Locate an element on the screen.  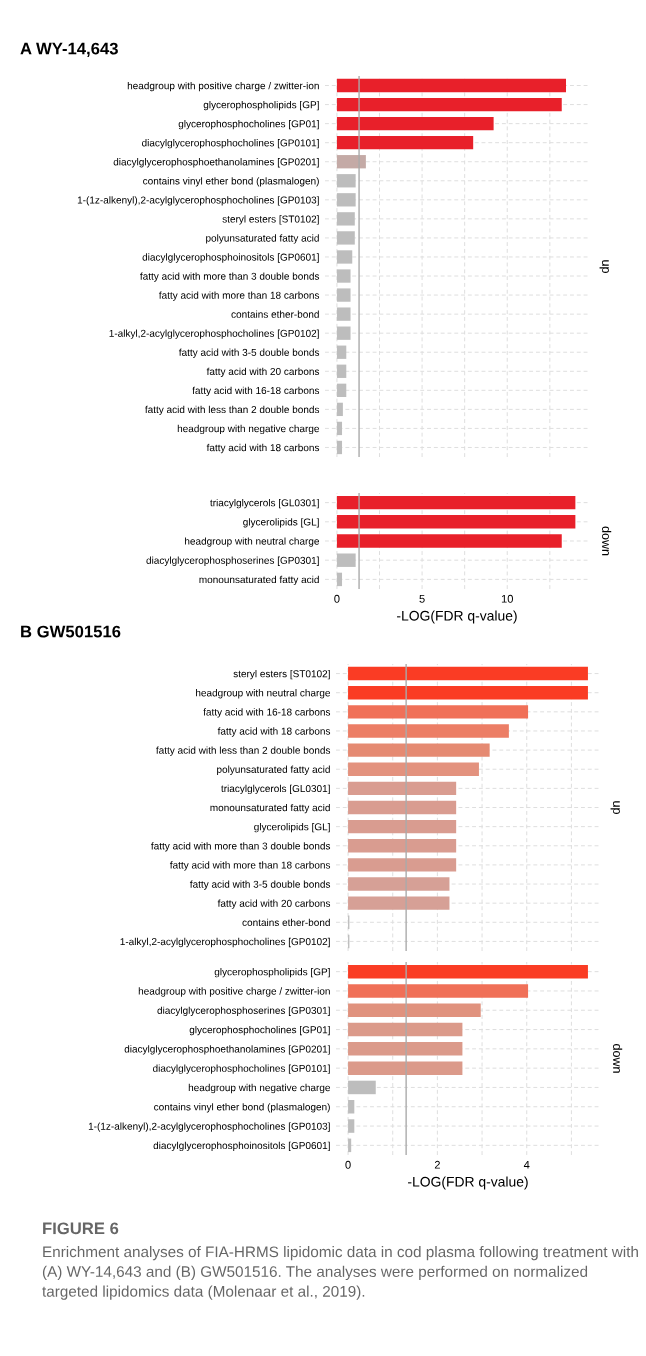
x-tick-label: 2 is located at coordinates (437, 1164).